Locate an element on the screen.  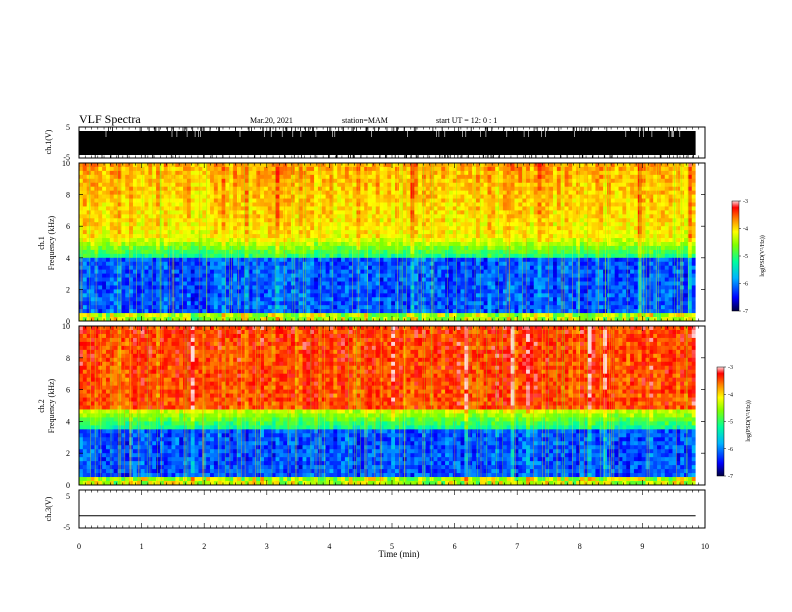
ch1-wave-ytick-bottom: -5 is located at coordinates (66, 157).